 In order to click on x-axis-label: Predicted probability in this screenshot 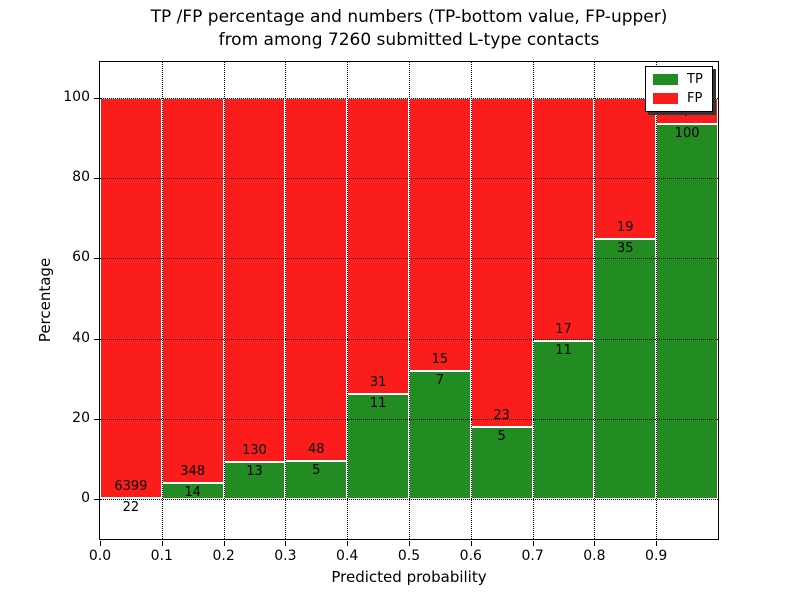, I will do `click(409, 577)`.